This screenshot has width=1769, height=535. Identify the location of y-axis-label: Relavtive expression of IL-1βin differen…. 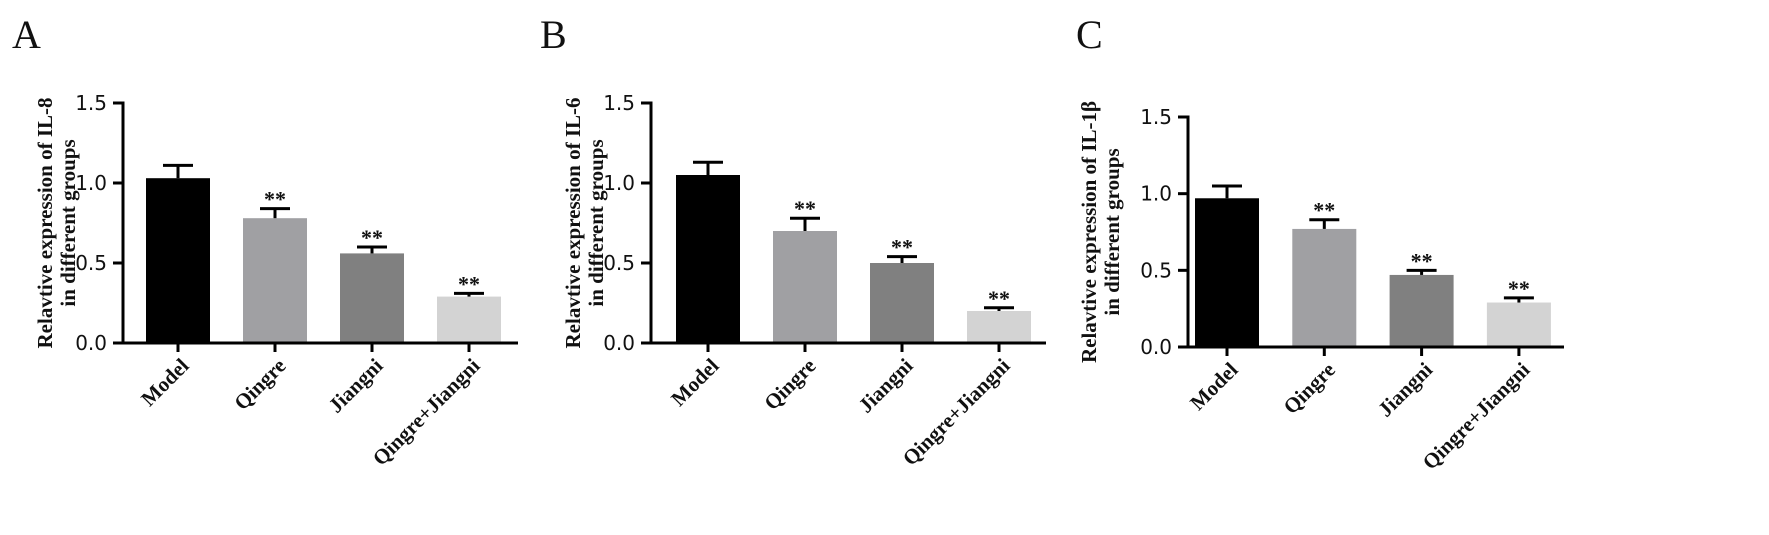
(1100, 232).